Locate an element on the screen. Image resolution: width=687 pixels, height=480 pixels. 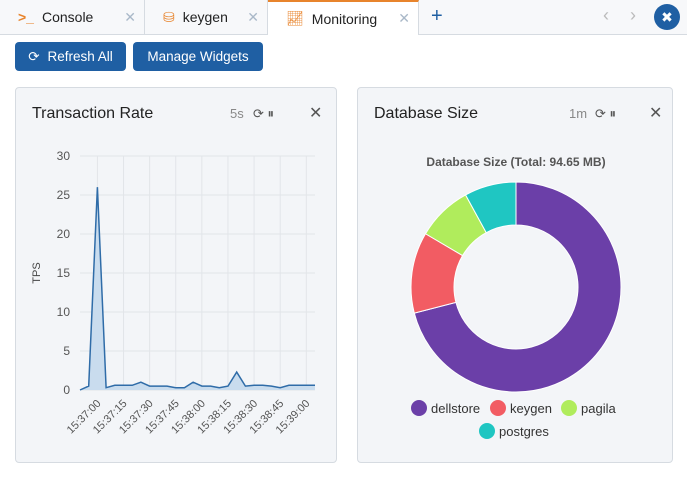
refresh-all: ⟳ Refresh All is located at coordinates (70, 56).